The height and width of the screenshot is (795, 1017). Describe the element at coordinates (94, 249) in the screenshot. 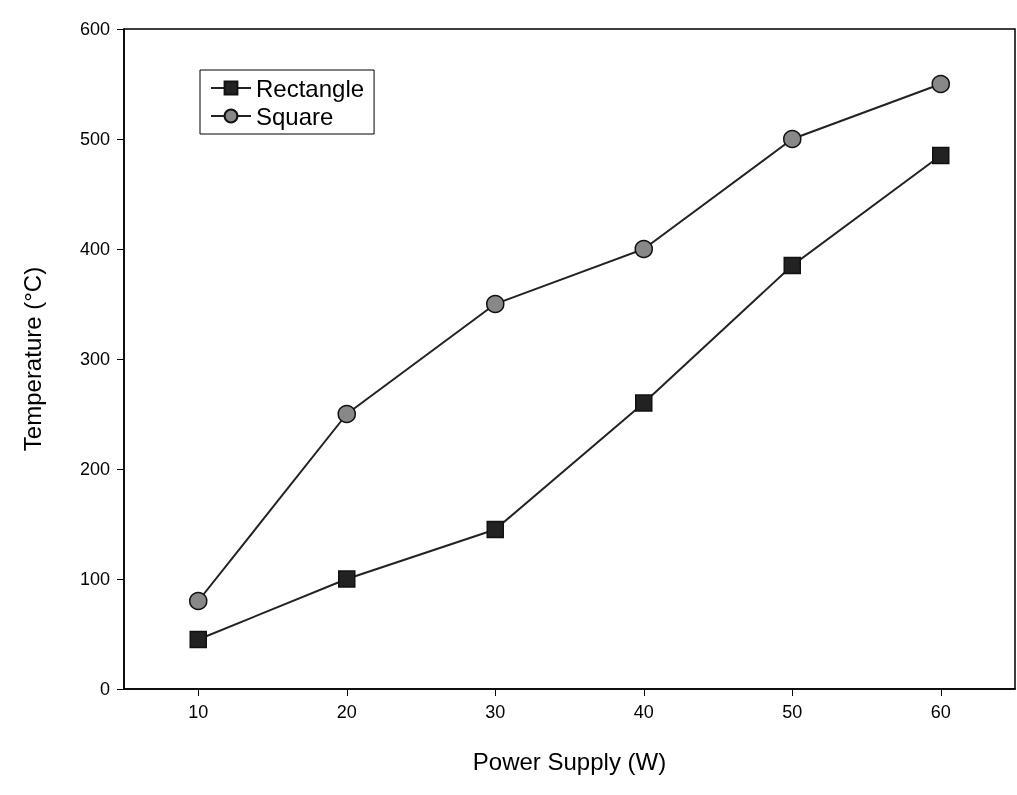

I see `y-tick-label: 400` at that location.